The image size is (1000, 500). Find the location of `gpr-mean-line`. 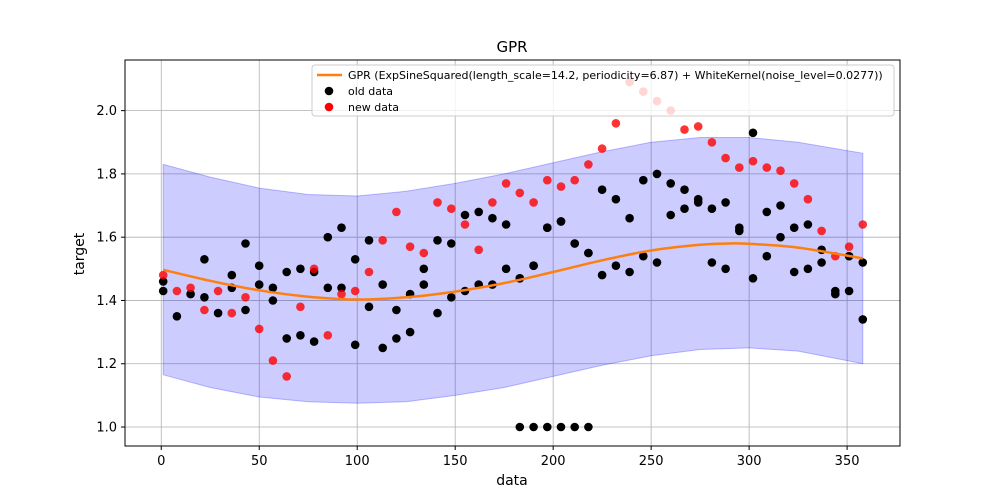

gpr-mean-line is located at coordinates (513, 271).